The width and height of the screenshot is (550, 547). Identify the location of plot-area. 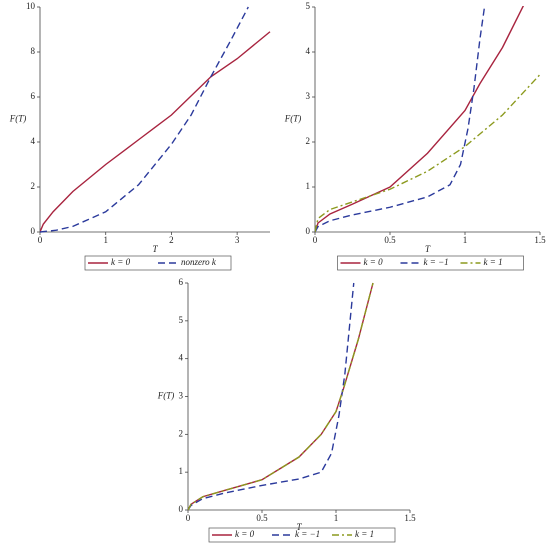
(281, 396).